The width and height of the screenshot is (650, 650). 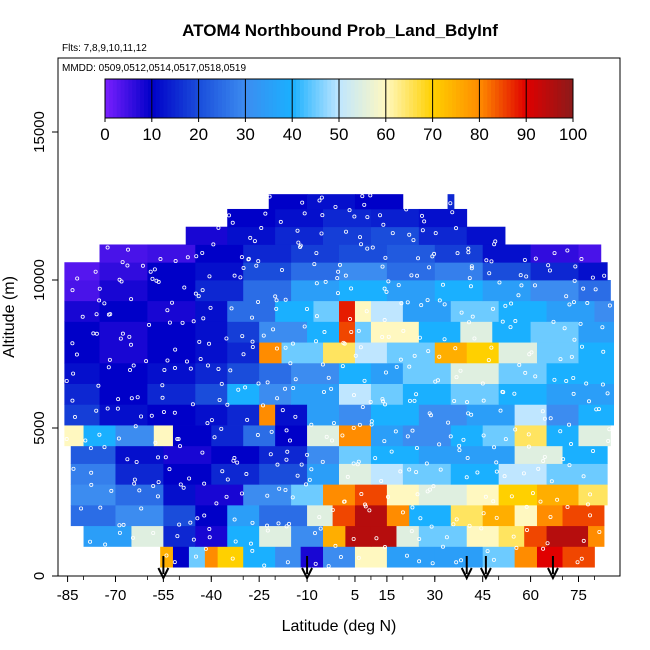 I want to click on y-axis: 0 5000 10000 15000, so click(x=44, y=345).